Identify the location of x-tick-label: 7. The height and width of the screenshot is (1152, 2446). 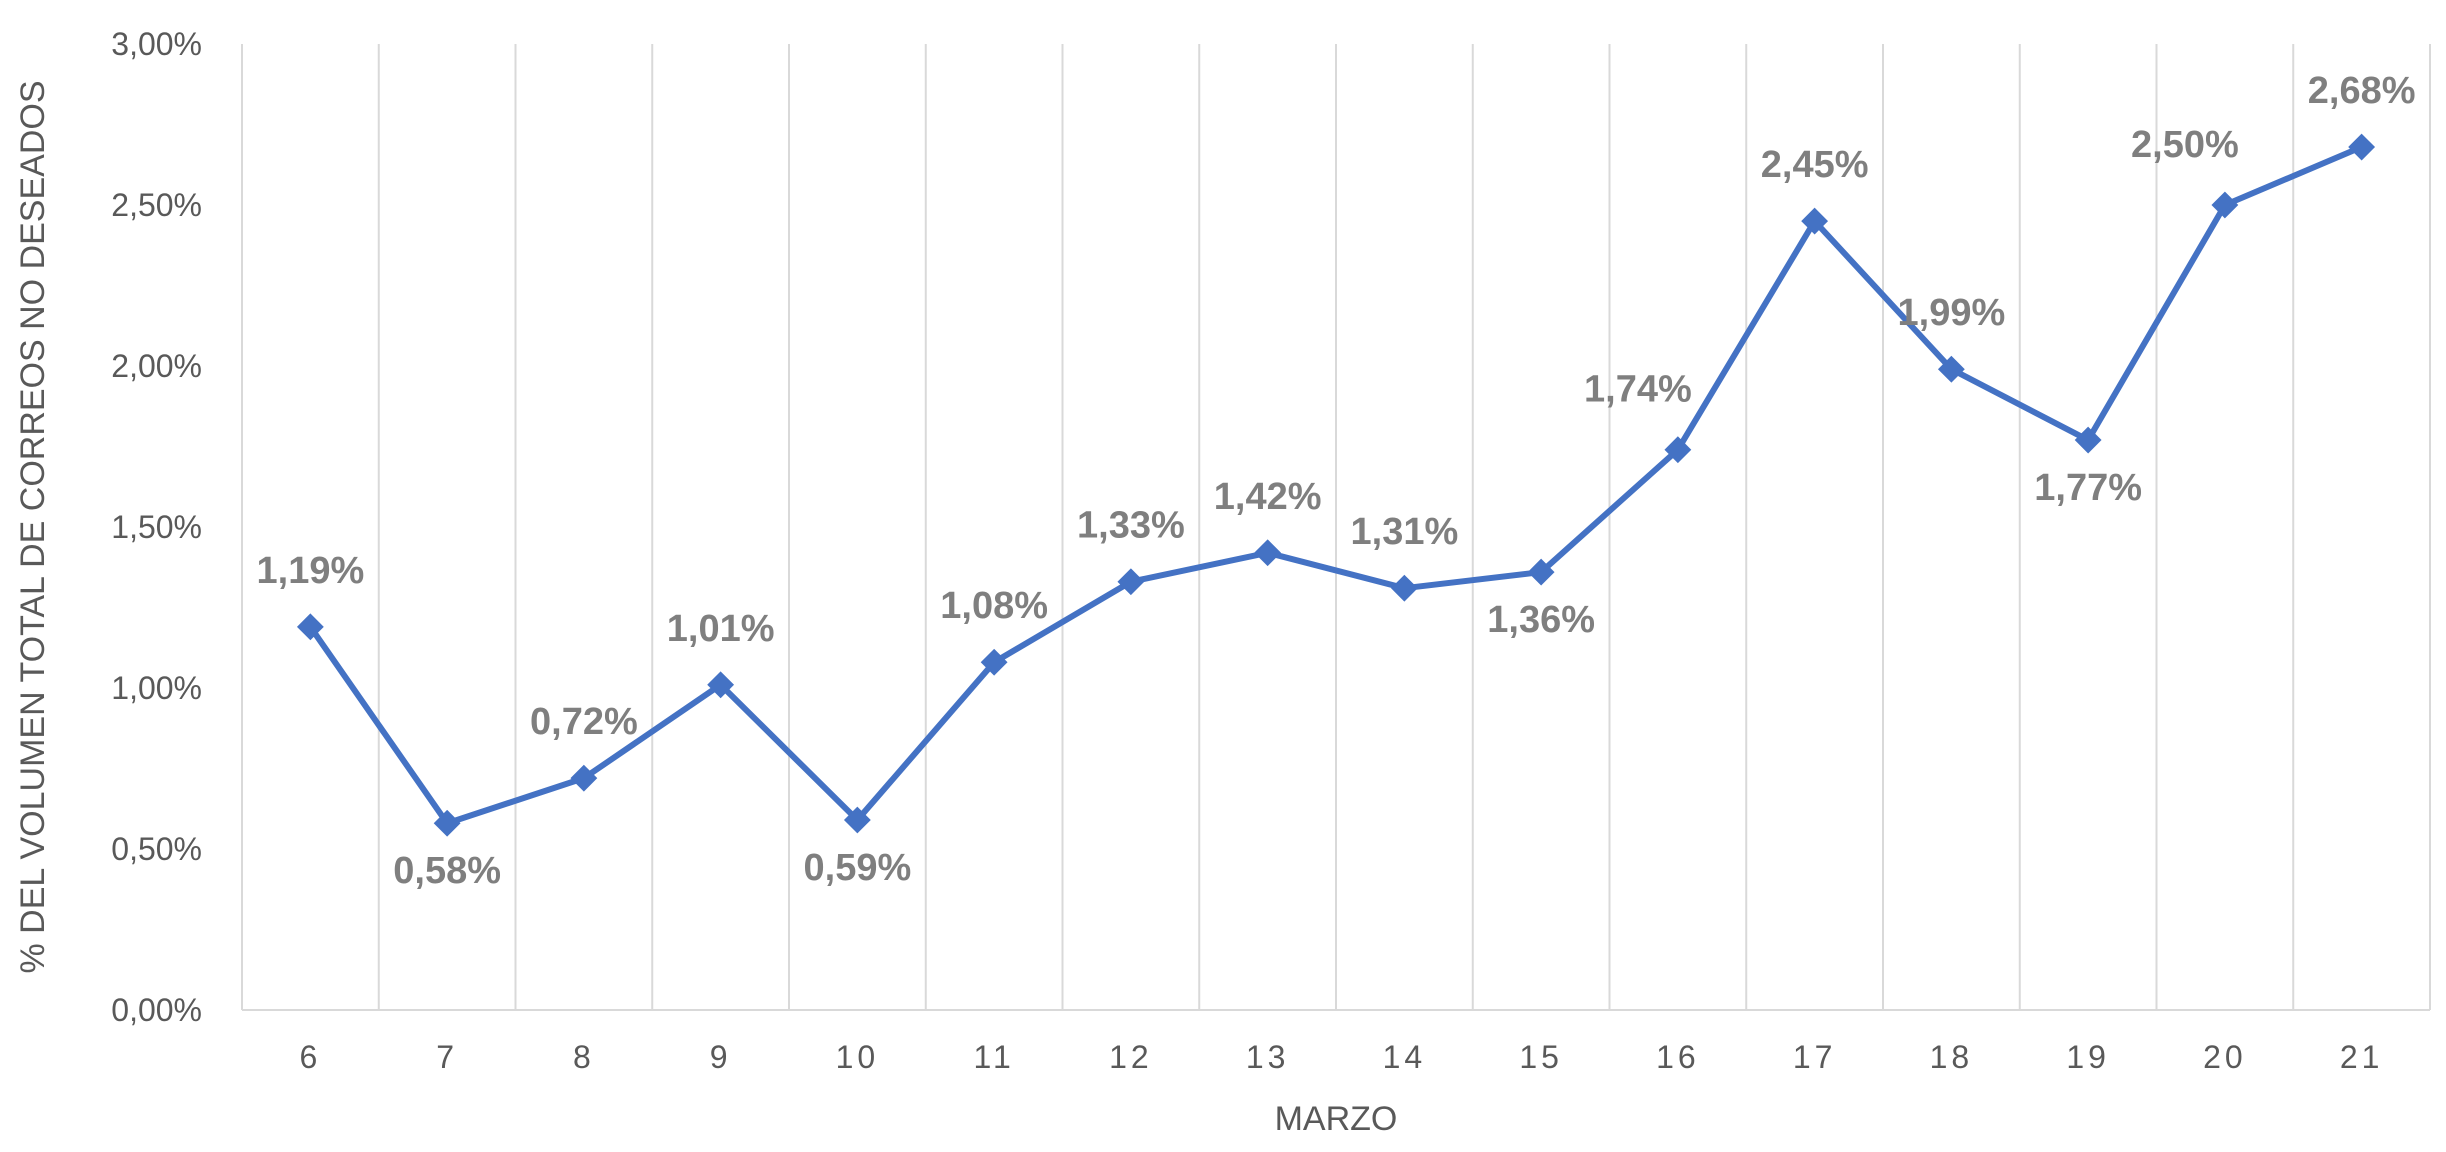
(447, 1057).